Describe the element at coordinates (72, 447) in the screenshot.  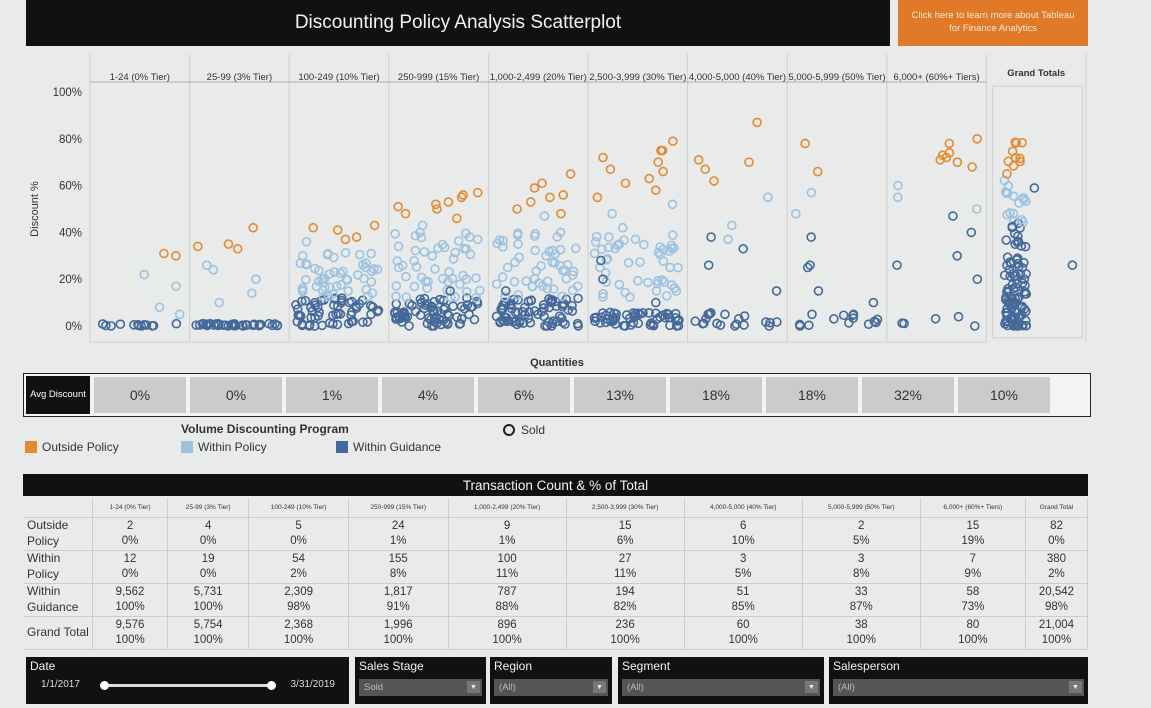
I see `legend-outside-policy: Outside Policy` at that location.